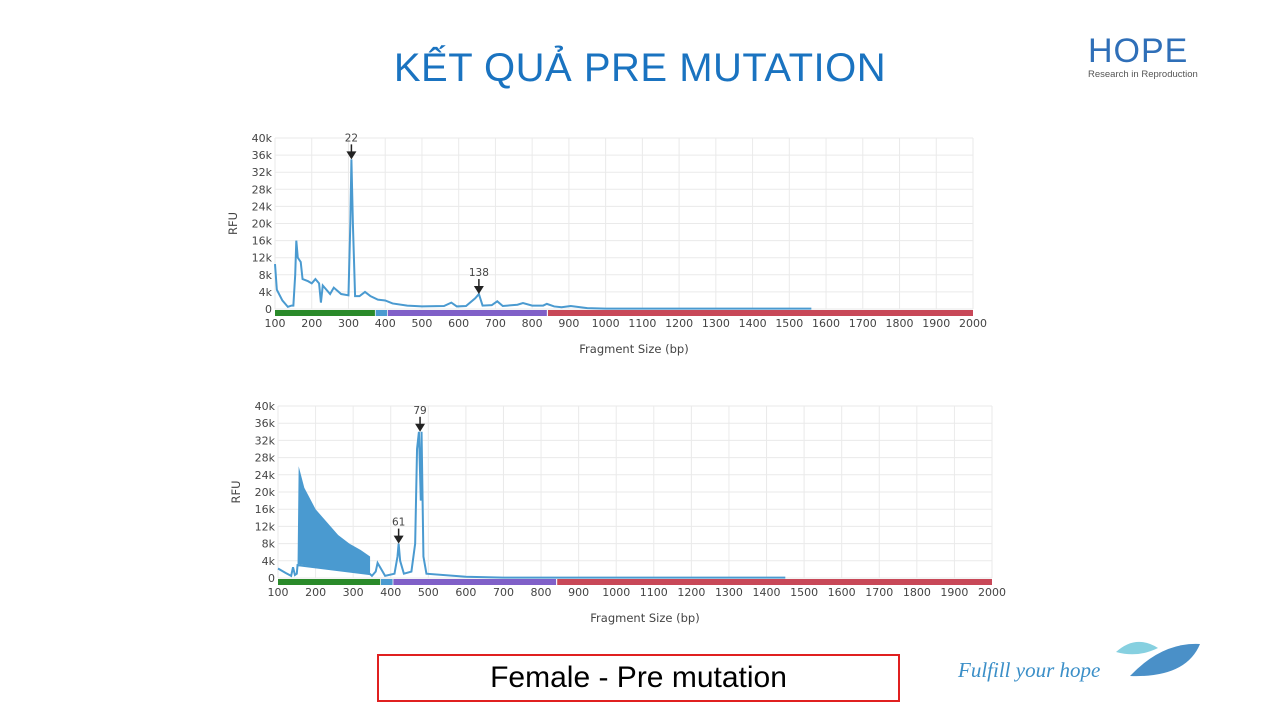 Image resolution: width=1280 pixels, height=720 pixels. What do you see at coordinates (419, 411) in the screenshot?
I see `peak-label: 79` at bounding box center [419, 411].